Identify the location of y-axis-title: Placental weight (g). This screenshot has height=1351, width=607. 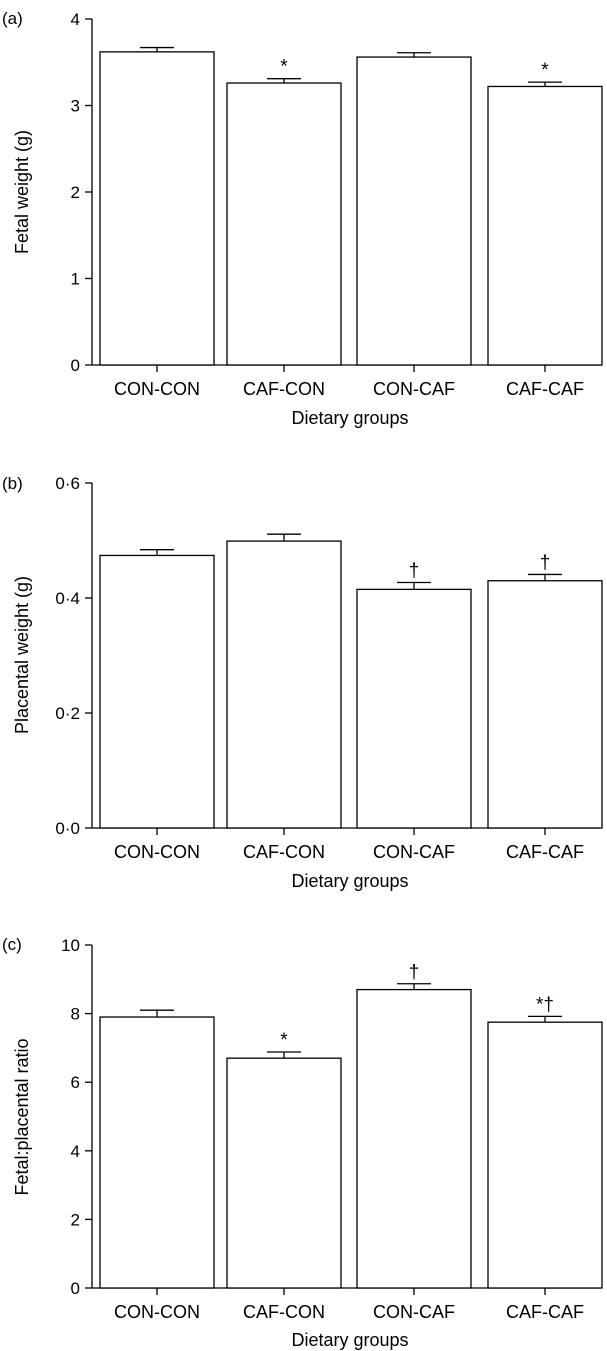
(22, 655).